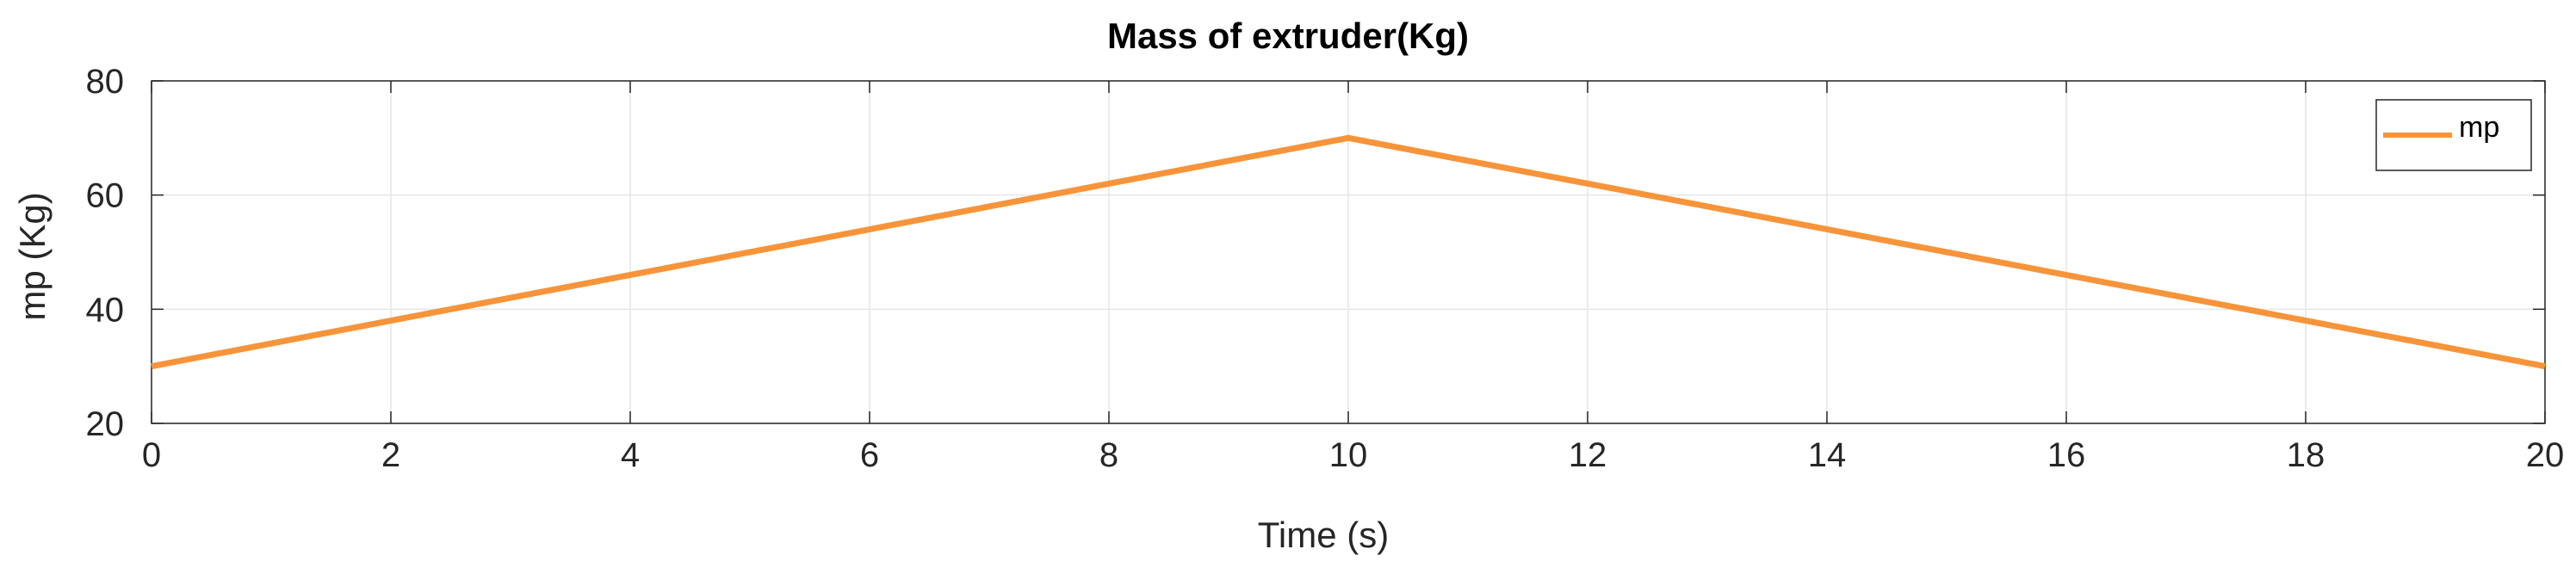  What do you see at coordinates (1288, 35) in the screenshot?
I see `chart-title: Mass of extruder(Kg)` at bounding box center [1288, 35].